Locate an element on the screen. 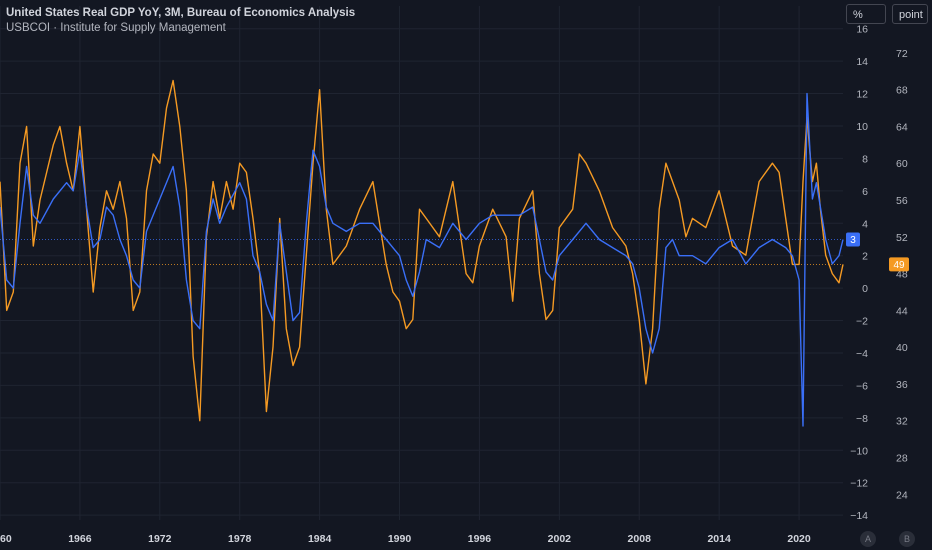 Image resolution: width=932 pixels, height=550 pixels. gdp-last-value-text: 3 is located at coordinates (853, 240).